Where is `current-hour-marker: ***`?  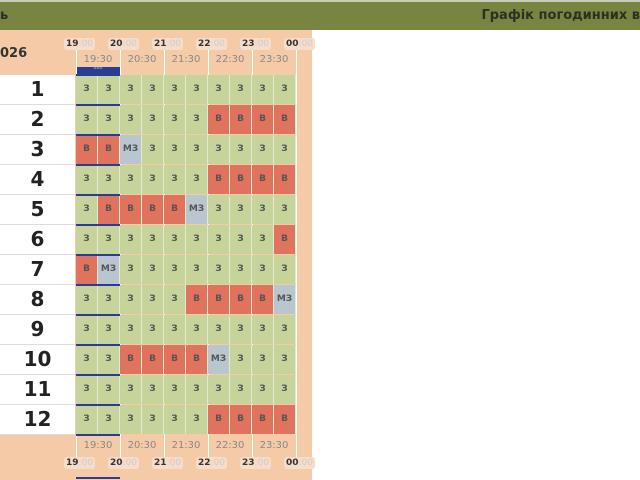
current-hour-marker: *** is located at coordinates (98, 70).